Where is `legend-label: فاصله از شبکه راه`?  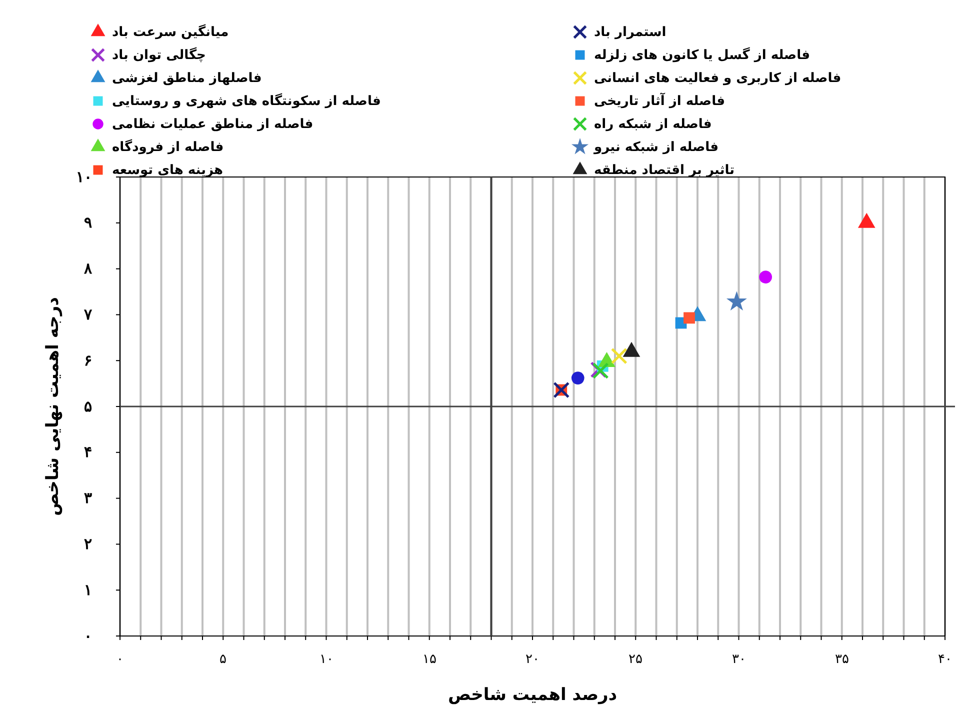
legend-label: فاصله از شبکه راه is located at coordinates (653, 124).